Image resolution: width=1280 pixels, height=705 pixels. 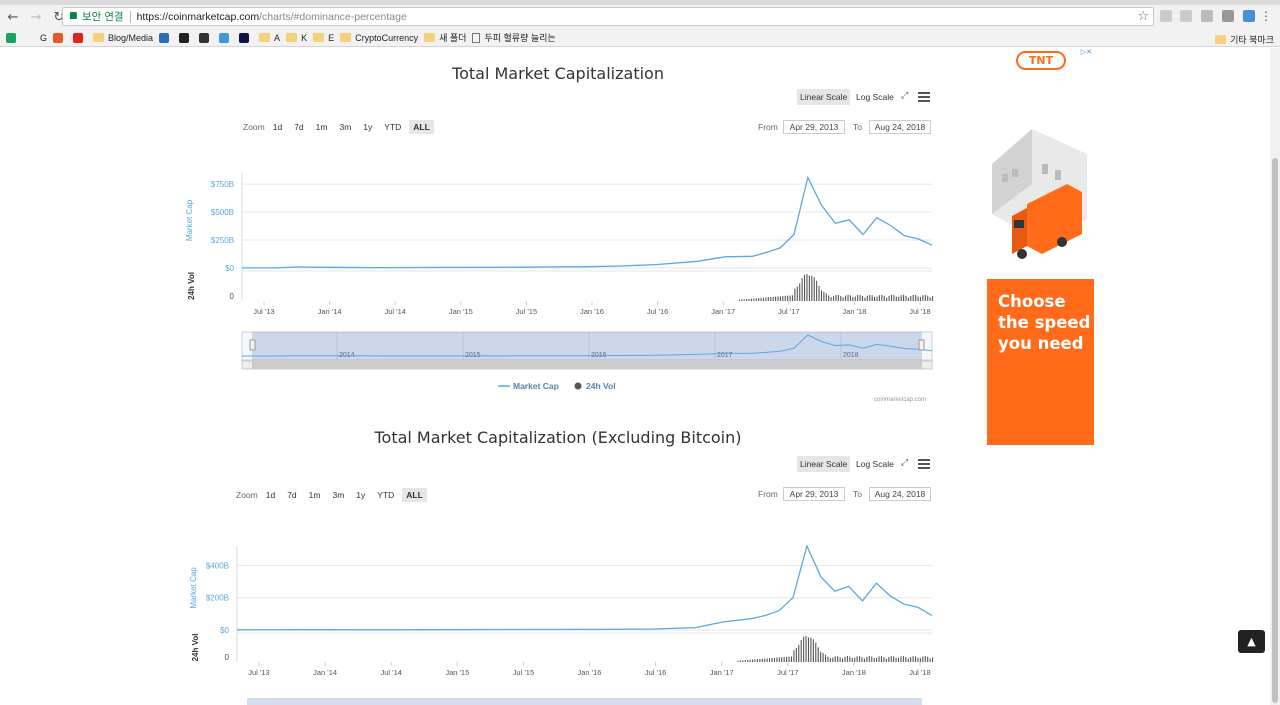 I want to click on ad-banner: Choose the speed you need, so click(x=1040, y=362).